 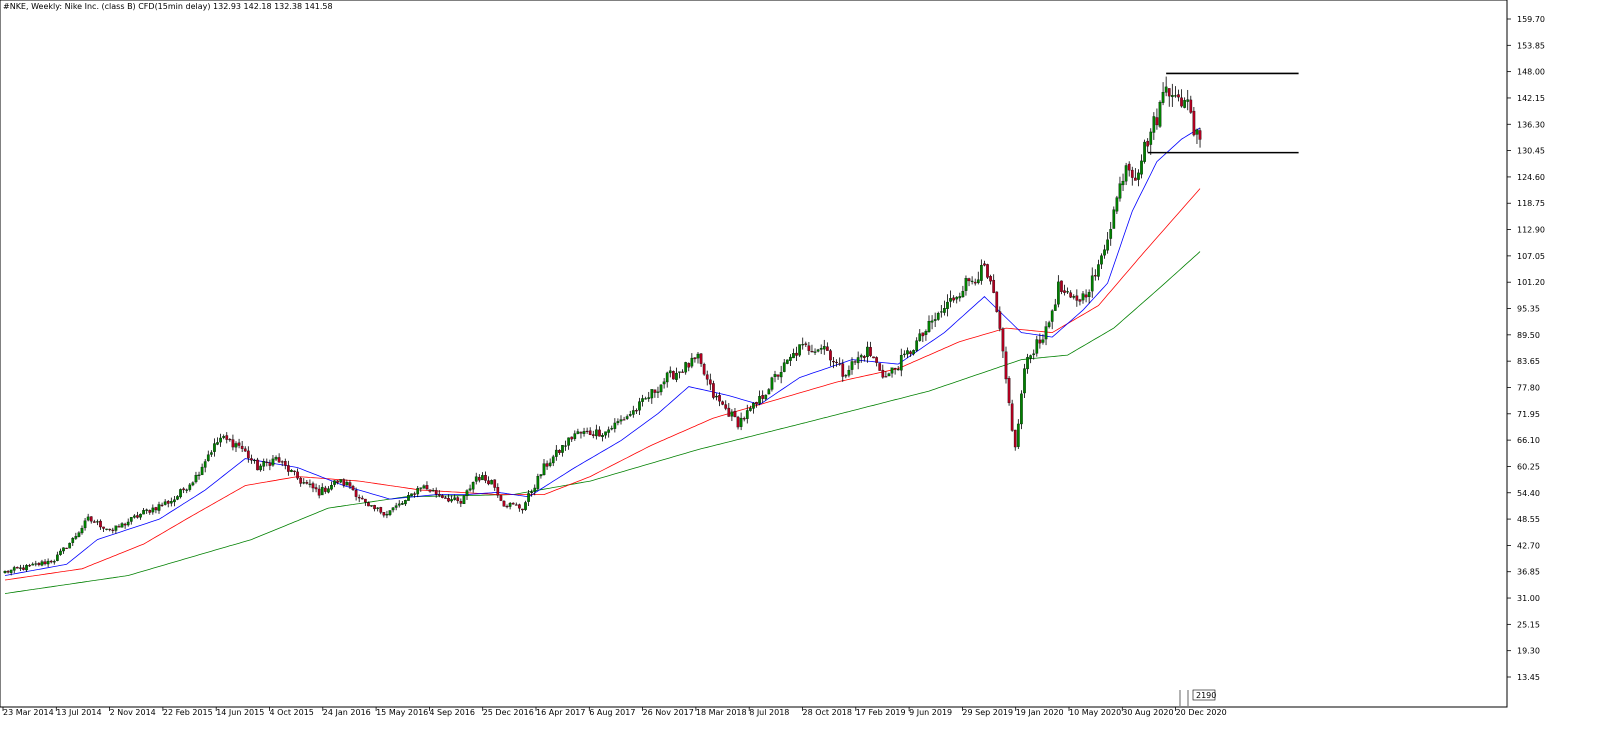 What do you see at coordinates (1531, 19) in the screenshot?
I see `y-tick-label: 159.70` at bounding box center [1531, 19].